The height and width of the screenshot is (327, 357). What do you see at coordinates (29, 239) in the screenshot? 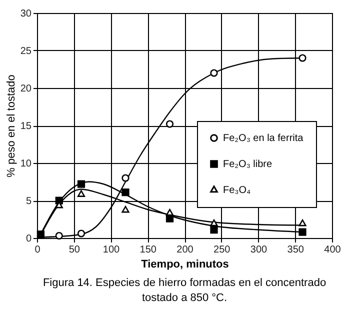
I see `y-tick-label: 0` at bounding box center [29, 239].